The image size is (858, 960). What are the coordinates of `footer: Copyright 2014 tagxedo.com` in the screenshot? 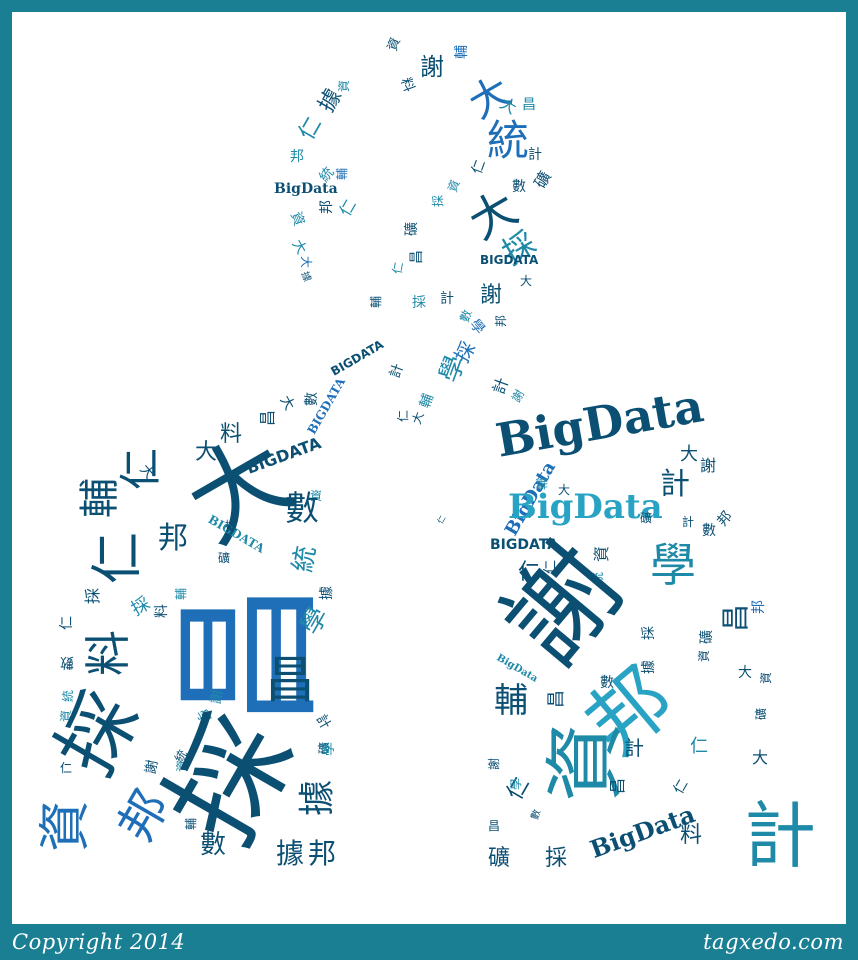 It's located at (429, 942).